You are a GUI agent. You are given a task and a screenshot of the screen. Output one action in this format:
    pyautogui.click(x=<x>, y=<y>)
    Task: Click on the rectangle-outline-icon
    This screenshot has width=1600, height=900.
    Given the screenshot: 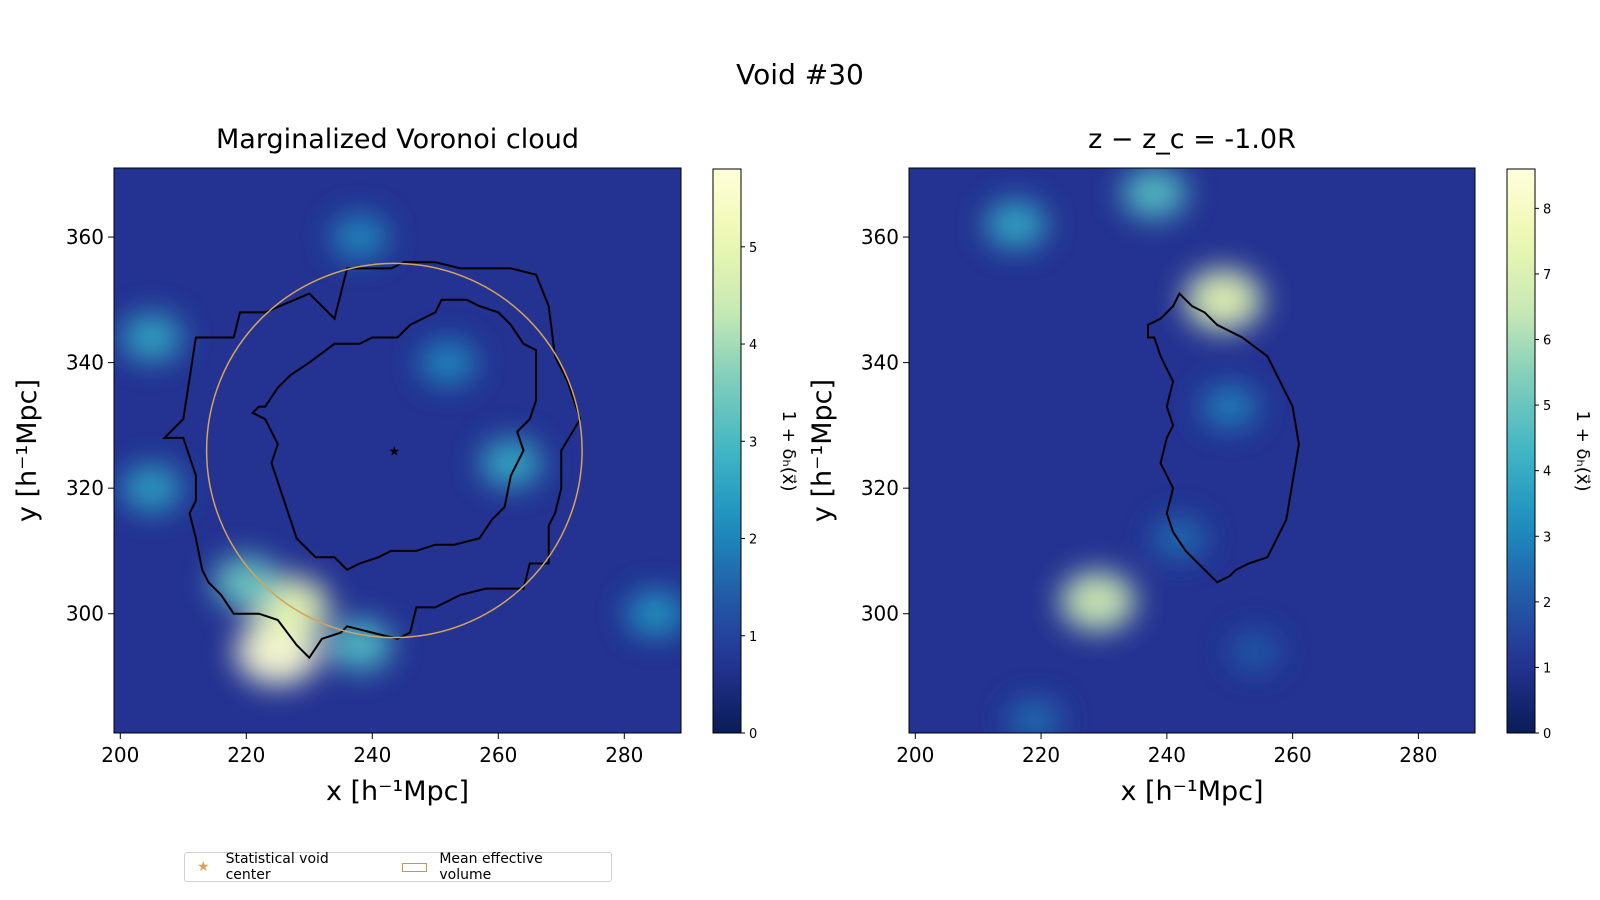 What is the action you would take?
    pyautogui.click(x=414, y=867)
    